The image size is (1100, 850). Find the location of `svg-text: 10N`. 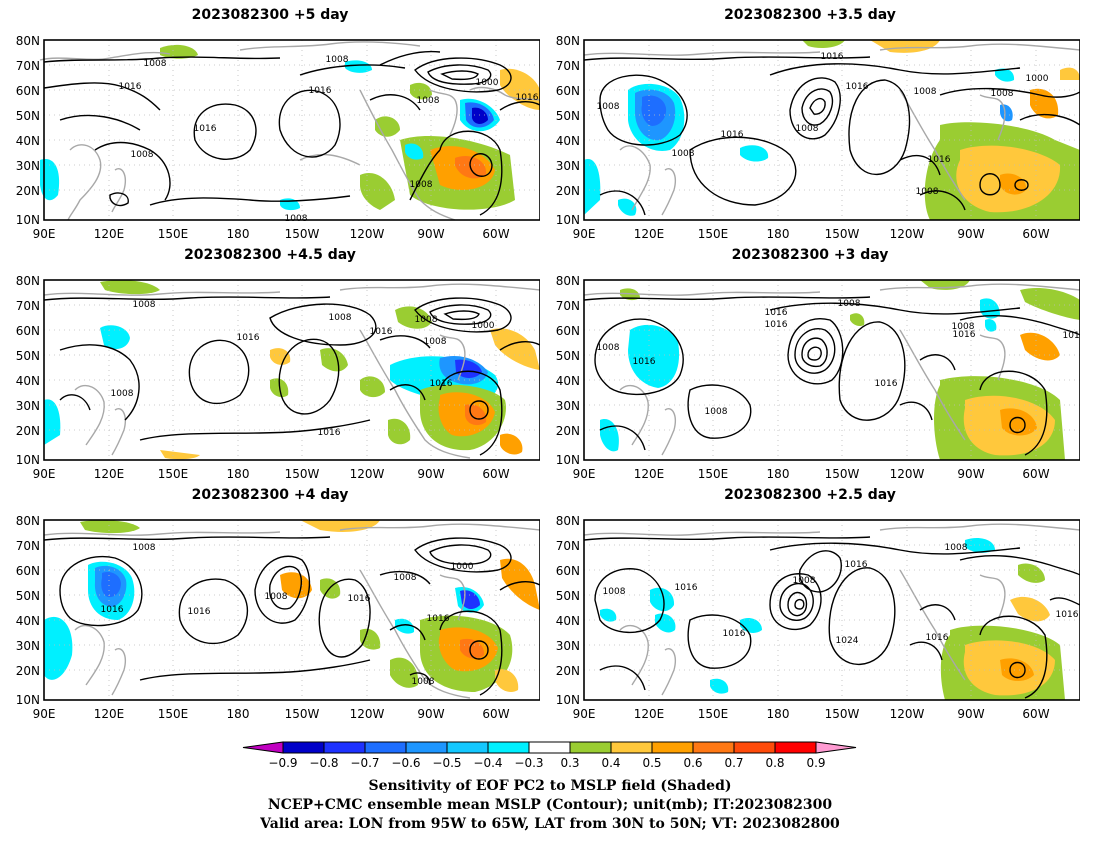

svg-text: 10N is located at coordinates (28, 220).